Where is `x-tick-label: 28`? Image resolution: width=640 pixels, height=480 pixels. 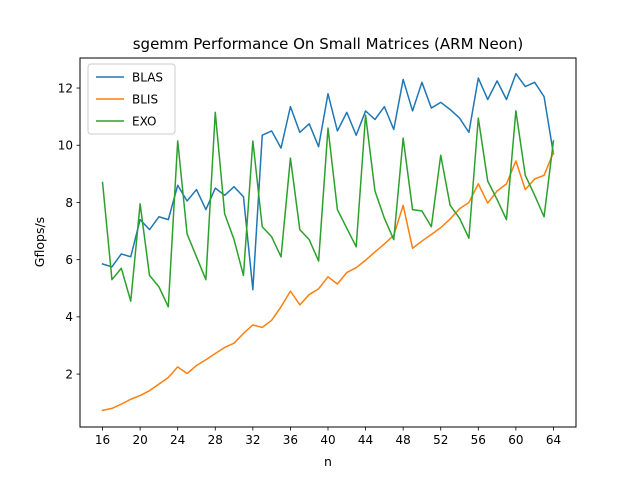 x-tick-label: 28 is located at coordinates (215, 440).